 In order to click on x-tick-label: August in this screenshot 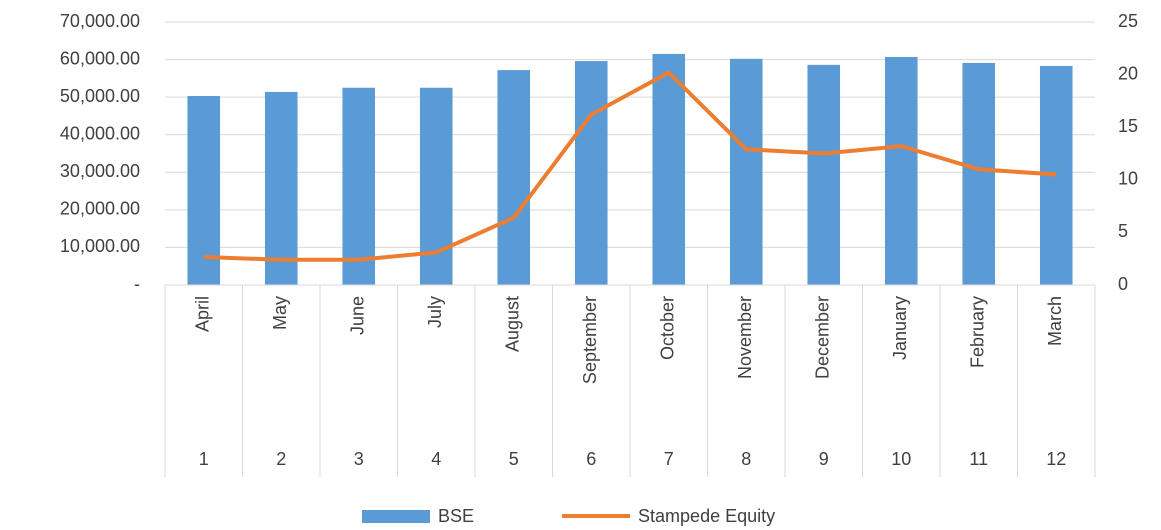, I will do `click(513, 324)`.